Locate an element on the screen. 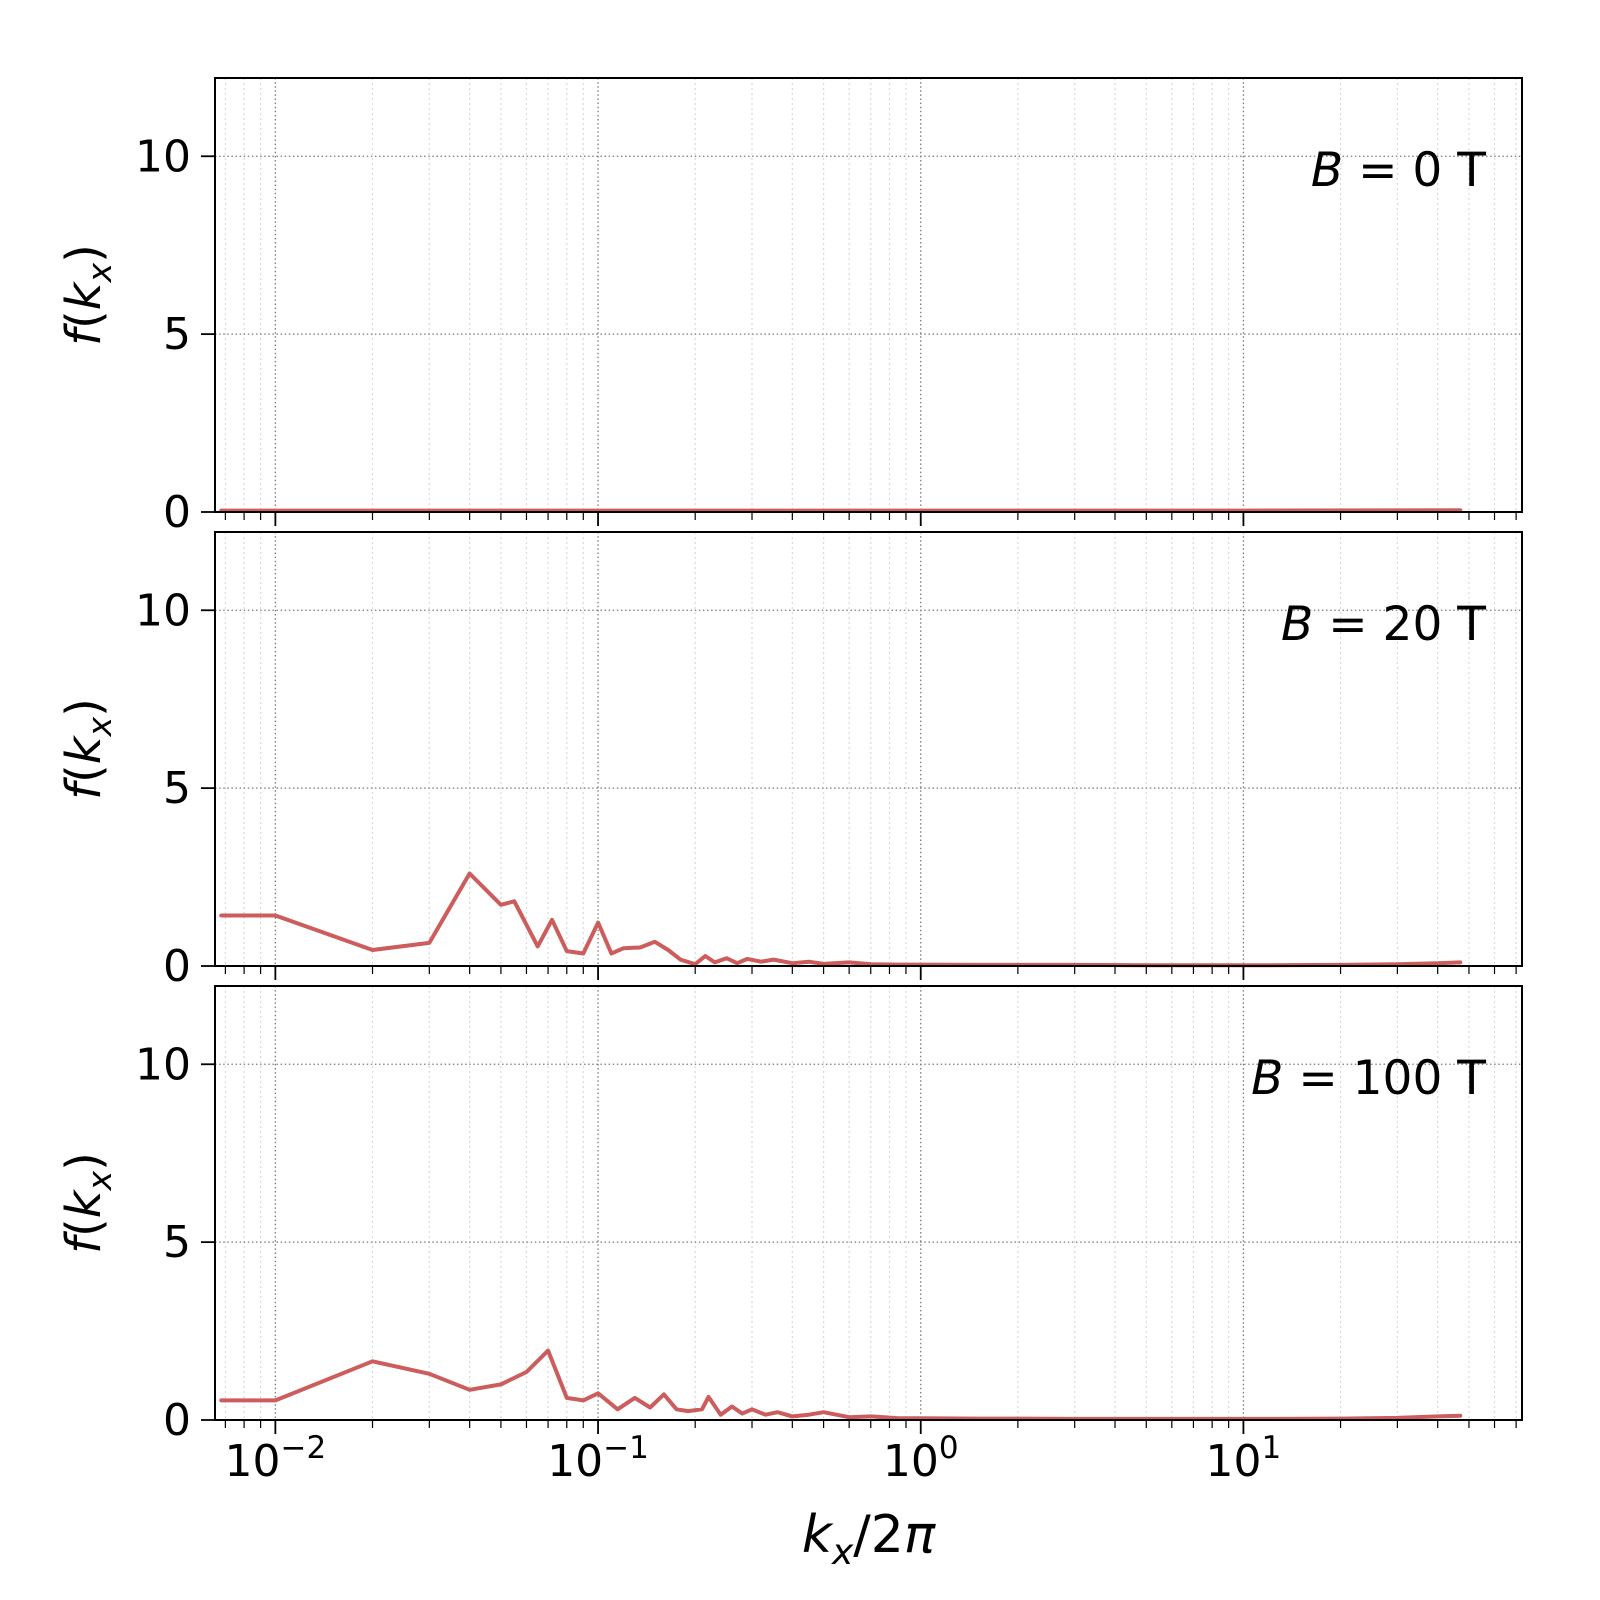 The height and width of the screenshot is (1600, 1600). x-tick-label: 10⁻¹ is located at coordinates (598, 1458).